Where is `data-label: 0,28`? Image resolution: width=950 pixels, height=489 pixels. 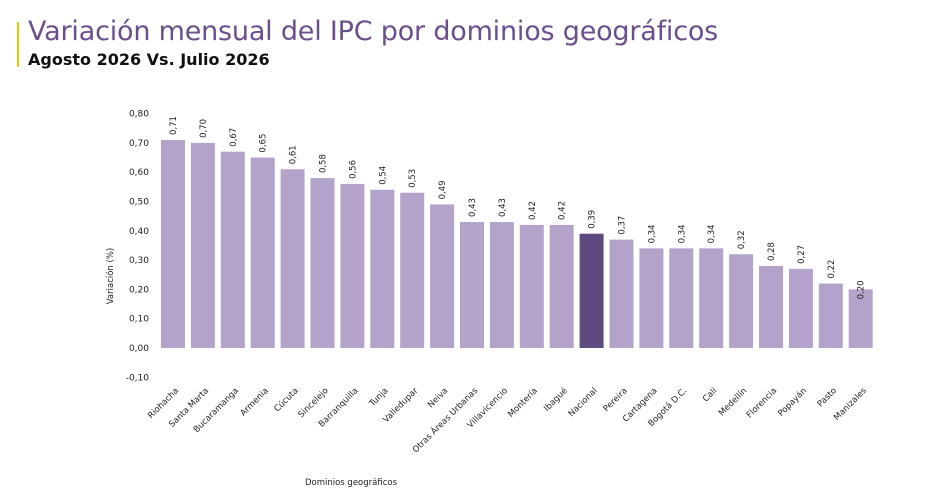
data-label: 0,28 is located at coordinates (772, 251).